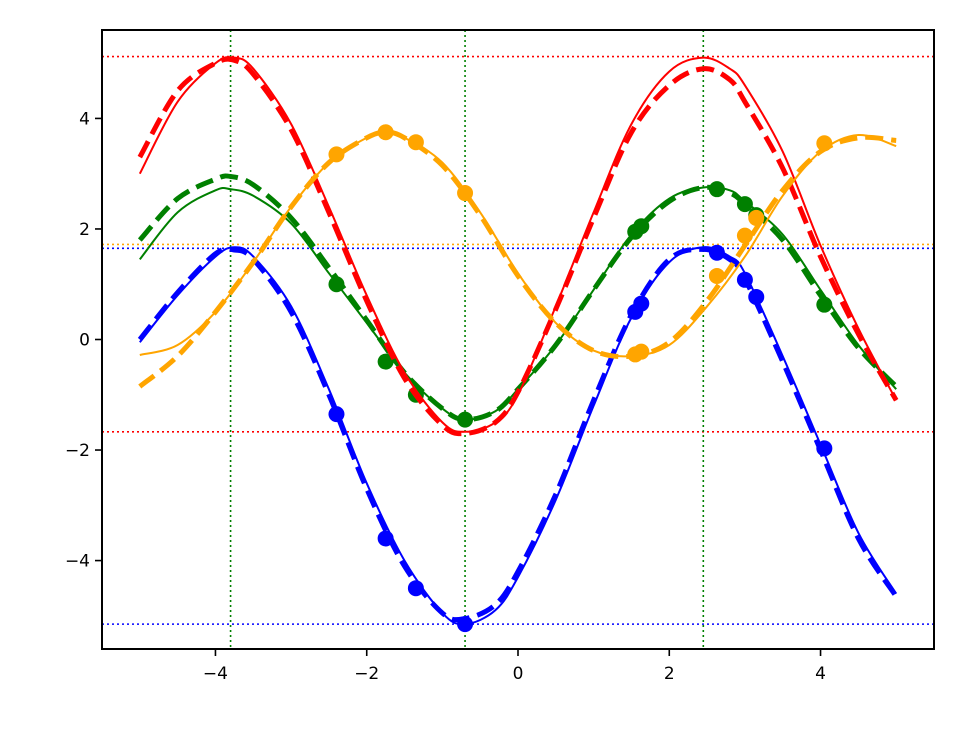 The width and height of the screenshot is (962, 736). Describe the element at coordinates (366, 674) in the screenshot. I see `x-tick-label: −2` at that location.